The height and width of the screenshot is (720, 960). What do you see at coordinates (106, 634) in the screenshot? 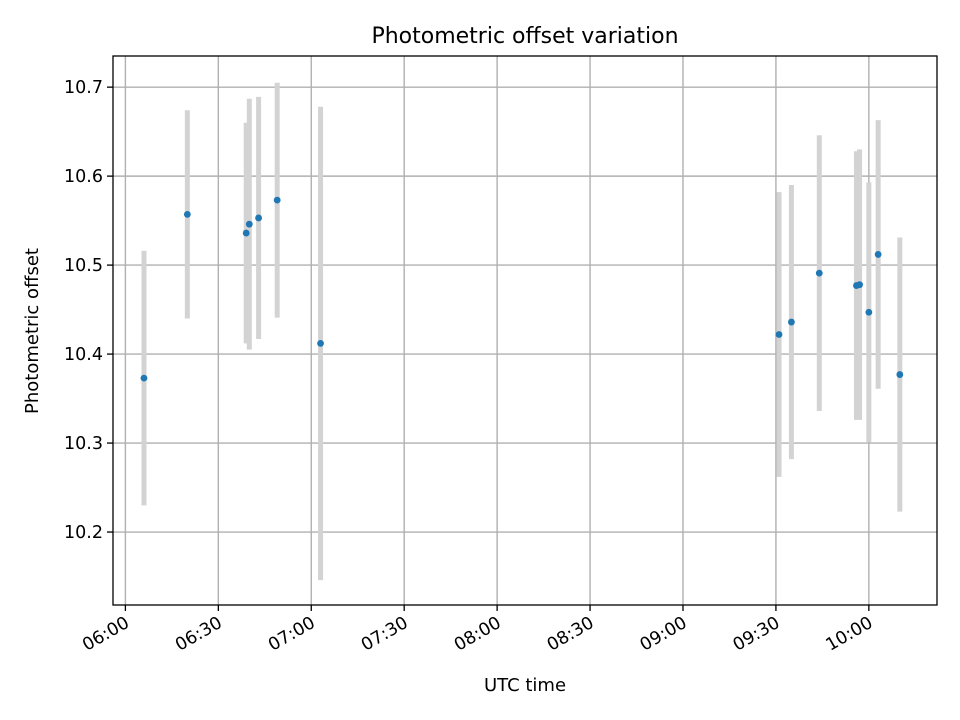
I see `x-tick-label: 06:00` at bounding box center [106, 634].